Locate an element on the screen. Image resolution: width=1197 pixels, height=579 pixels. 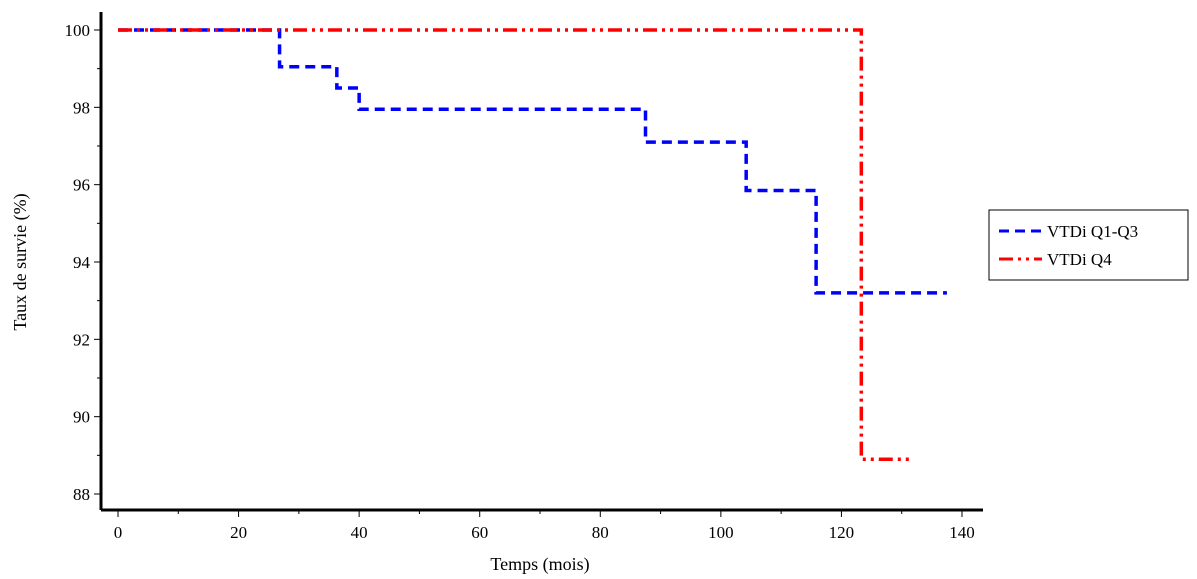
y-tick-label: 88 is located at coordinates (81, 494).